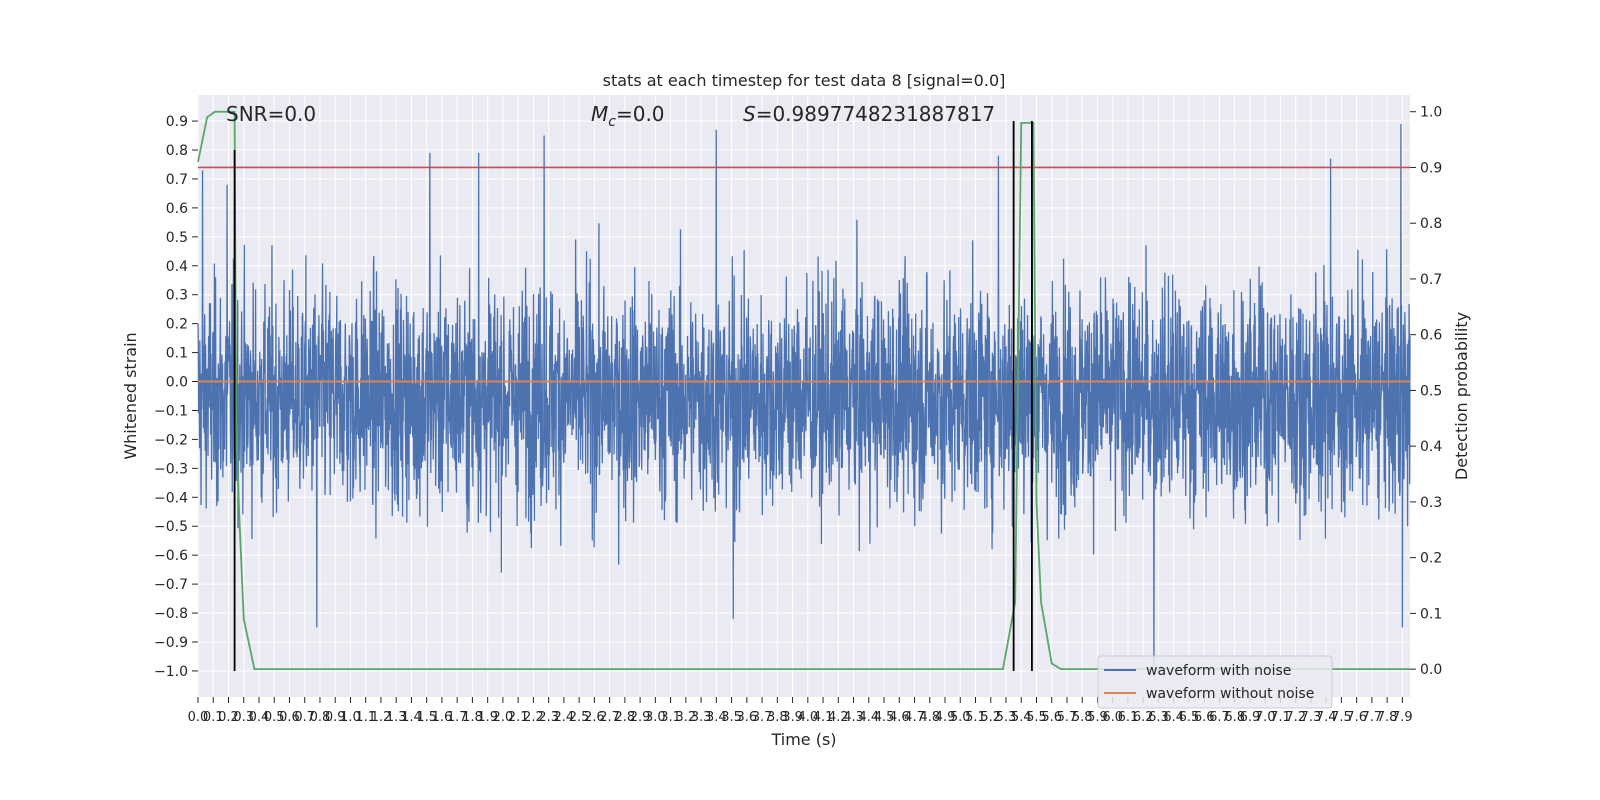  Describe the element at coordinates (171, 614) in the screenshot. I see `y-tick-label-2: −0.8` at that location.